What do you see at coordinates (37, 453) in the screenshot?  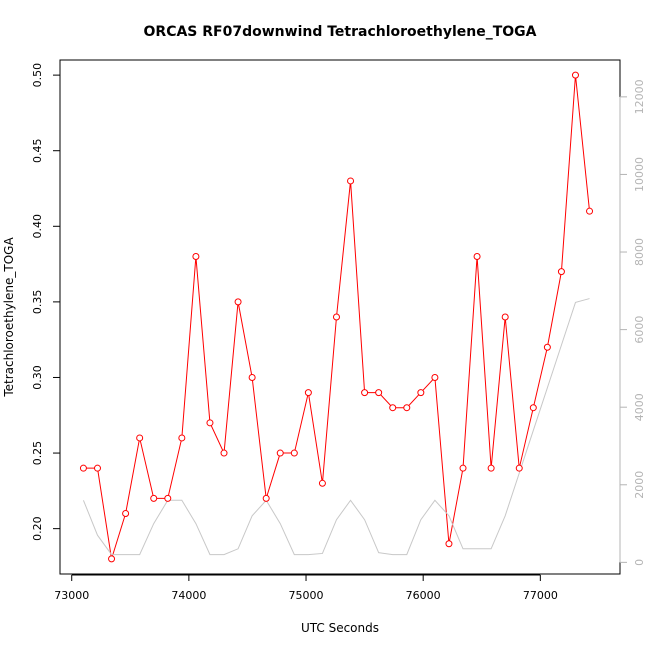 I see `y-tick-label: 0.25` at bounding box center [37, 453].